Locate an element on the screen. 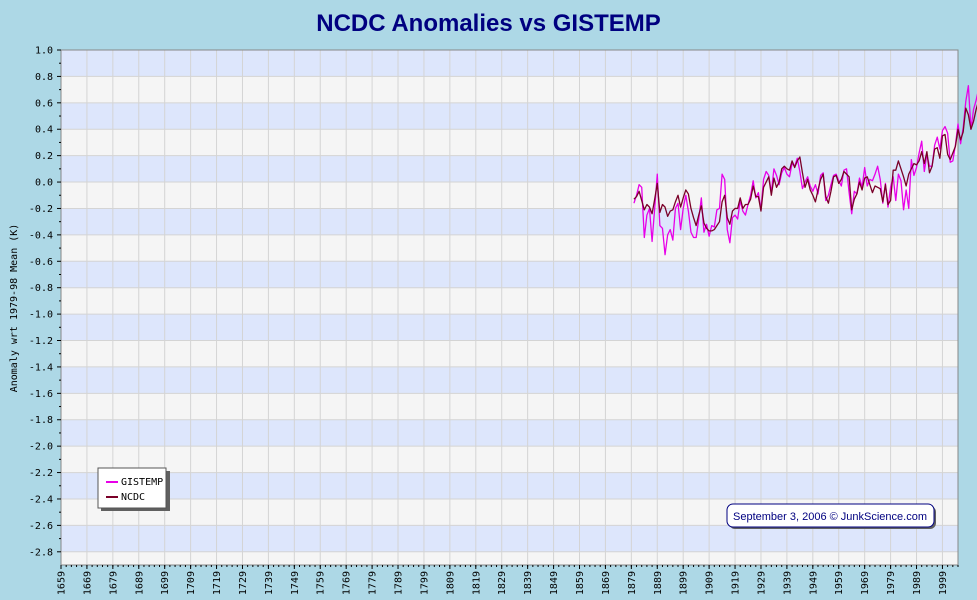  y-axis-title: Anomaly wrt 1979-98 Mean (K) is located at coordinates (14, 308).